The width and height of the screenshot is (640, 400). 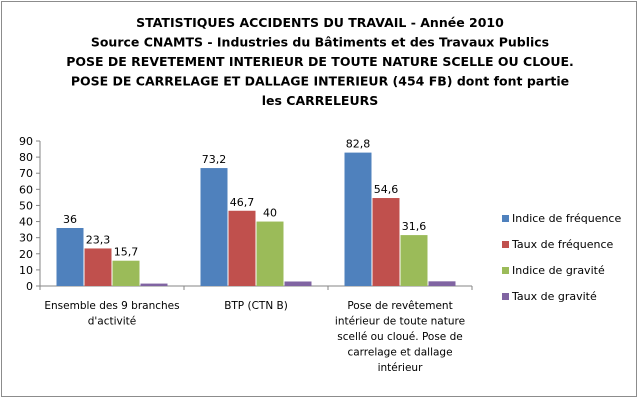 I want to click on data-label: 46,7, so click(x=242, y=202).